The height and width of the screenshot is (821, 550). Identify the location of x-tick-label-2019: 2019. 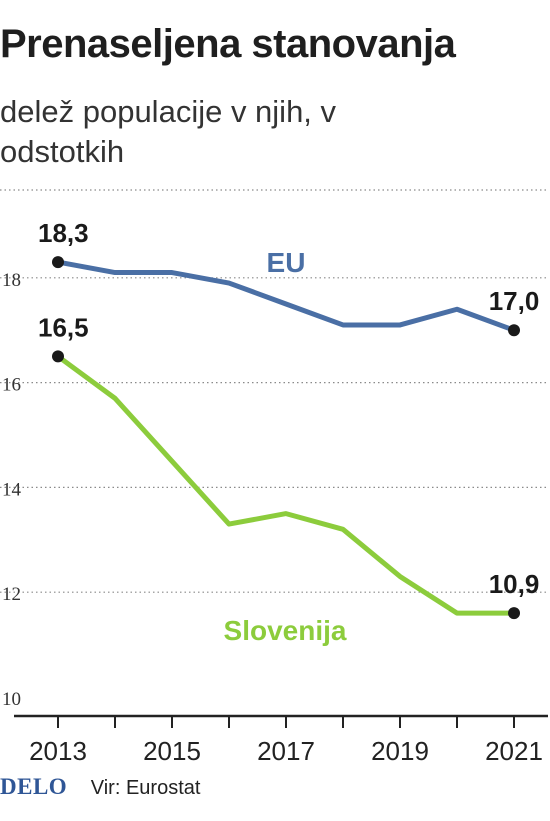
(400, 751).